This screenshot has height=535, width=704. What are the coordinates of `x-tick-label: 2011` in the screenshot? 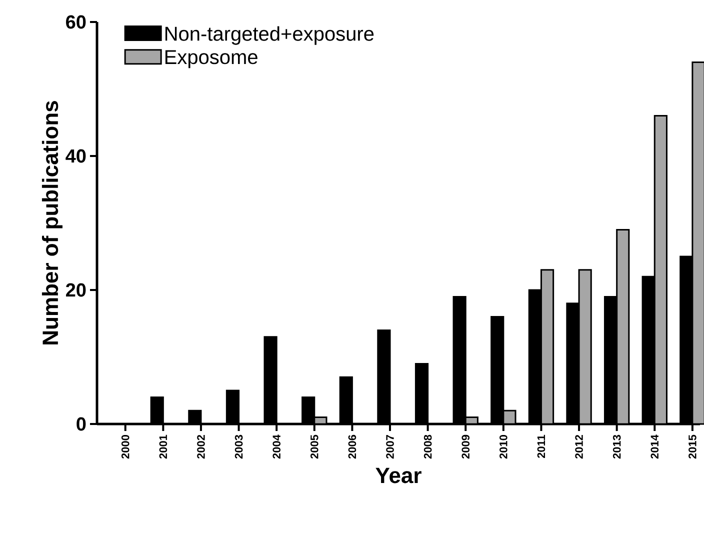 It's located at (541, 446).